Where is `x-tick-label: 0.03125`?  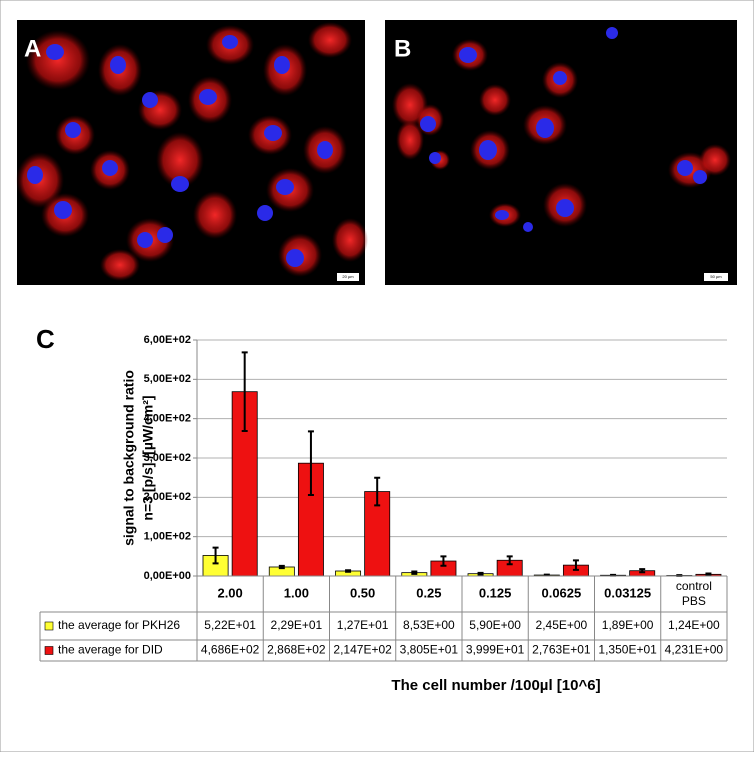 x-tick-label: 0.03125 is located at coordinates (627, 592).